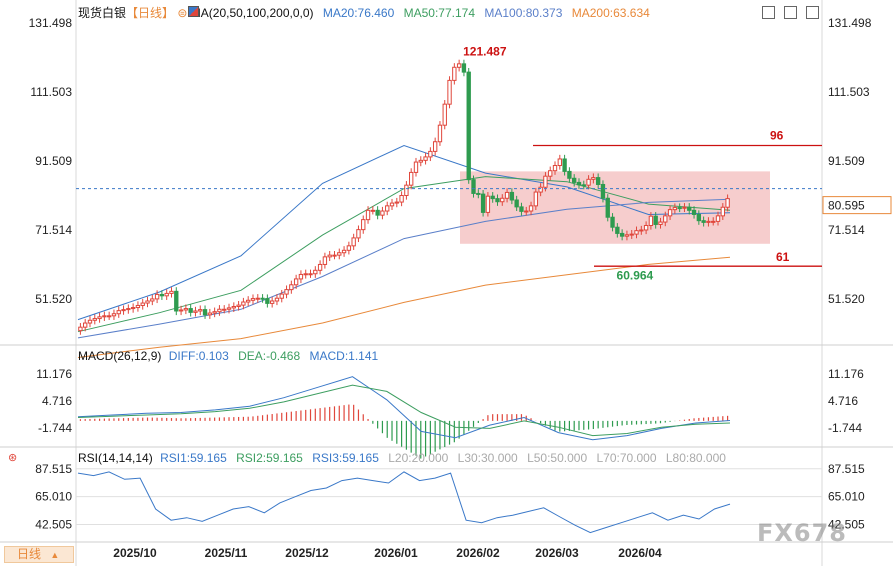 Image resolution: width=893 pixels, height=566 pixels. What do you see at coordinates (115, 458) in the screenshot?
I see `rsi-label: RSI(14,14,14)` at bounding box center [115, 458].